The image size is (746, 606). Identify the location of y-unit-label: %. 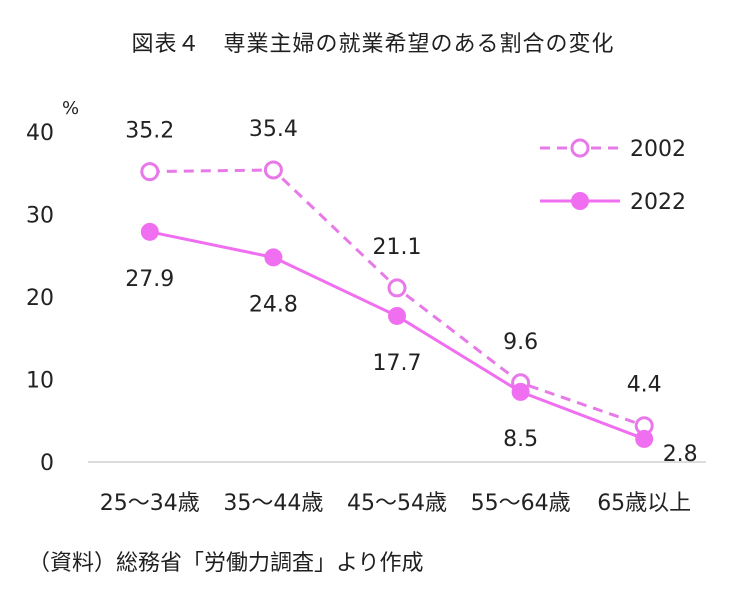
(70, 108).